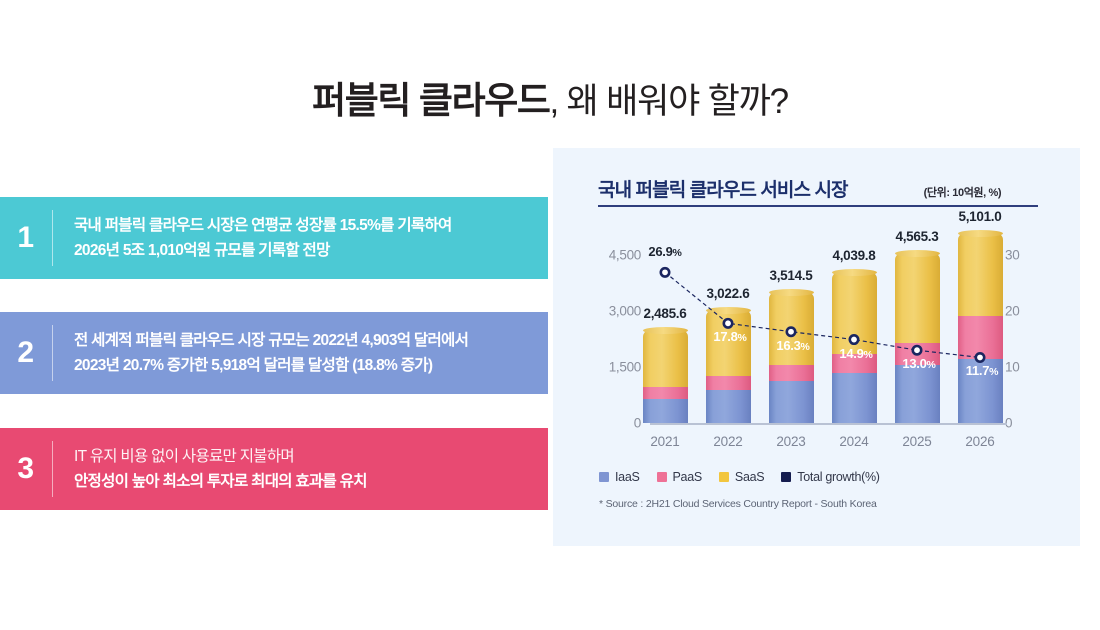 Image resolution: width=1100 pixels, height=630 pixels. Describe the element at coordinates (791, 275) in the screenshot. I see `bar-total-label-2023: 3,514.5` at that location.